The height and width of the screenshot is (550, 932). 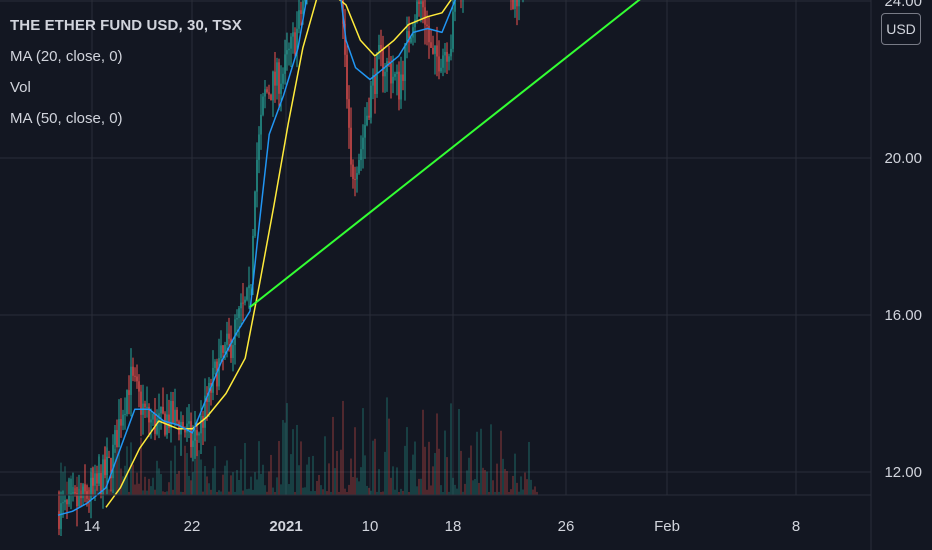 I want to click on time-tick-label: 22, so click(x=192, y=526).